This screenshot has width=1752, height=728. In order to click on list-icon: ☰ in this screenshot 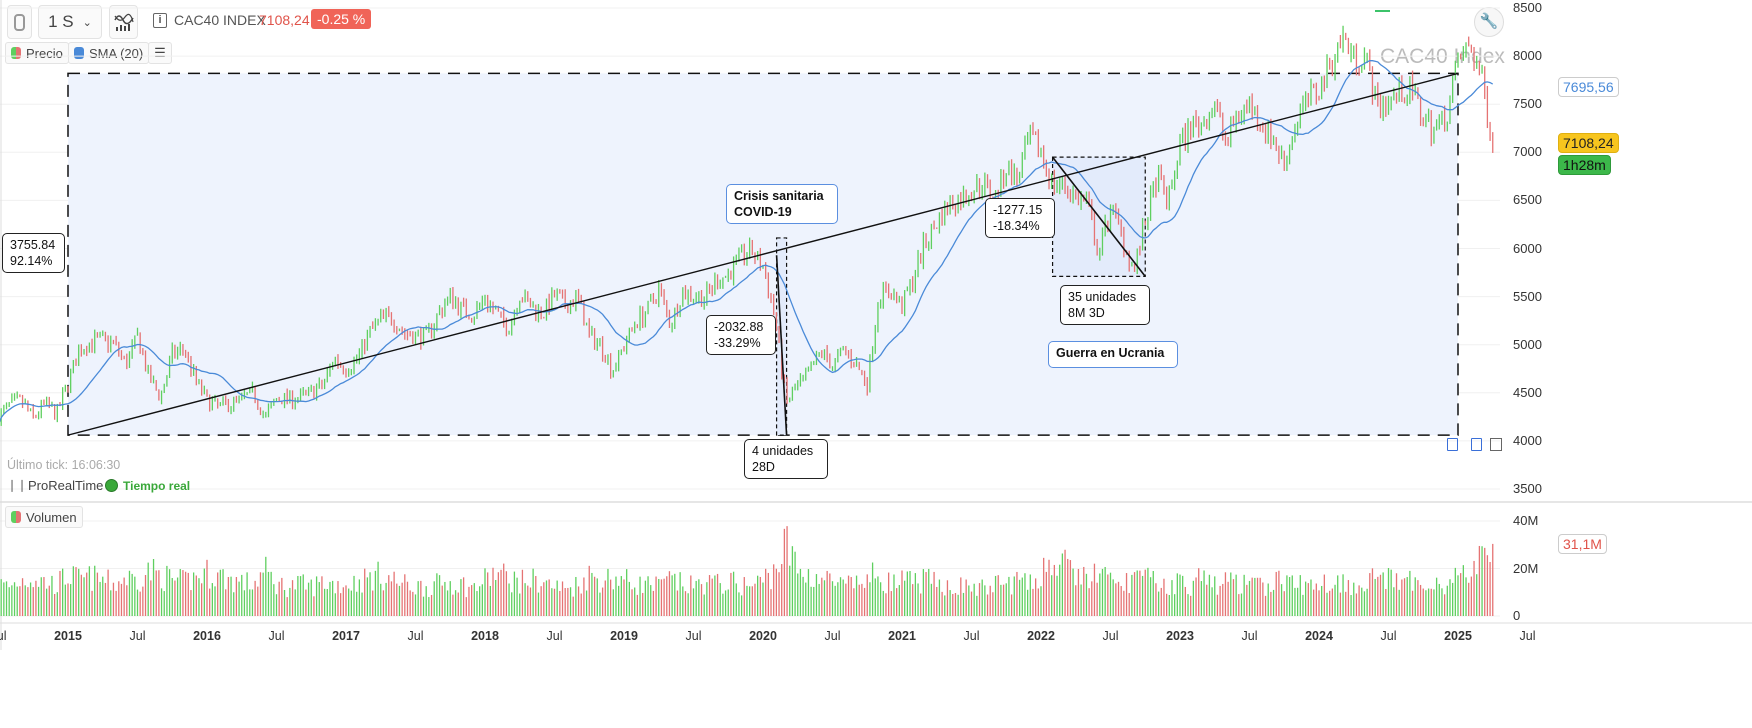, I will do `click(160, 52)`.